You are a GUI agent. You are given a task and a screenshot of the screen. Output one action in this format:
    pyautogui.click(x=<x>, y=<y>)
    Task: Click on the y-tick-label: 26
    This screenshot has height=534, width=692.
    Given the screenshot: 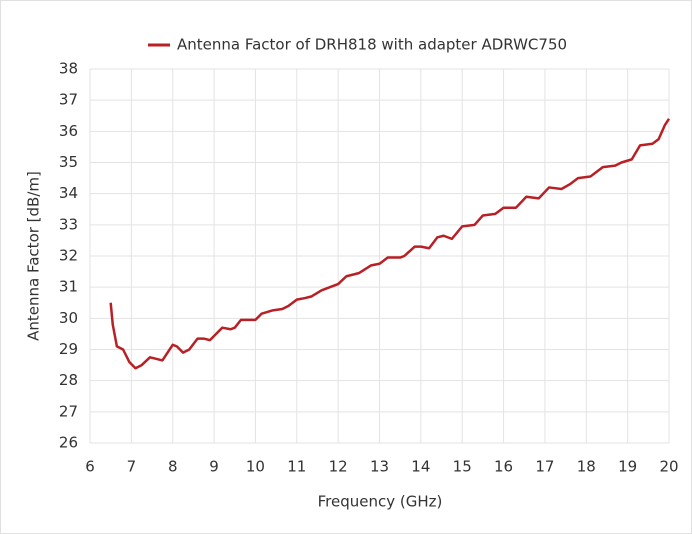 What is the action you would take?
    pyautogui.click(x=68, y=443)
    